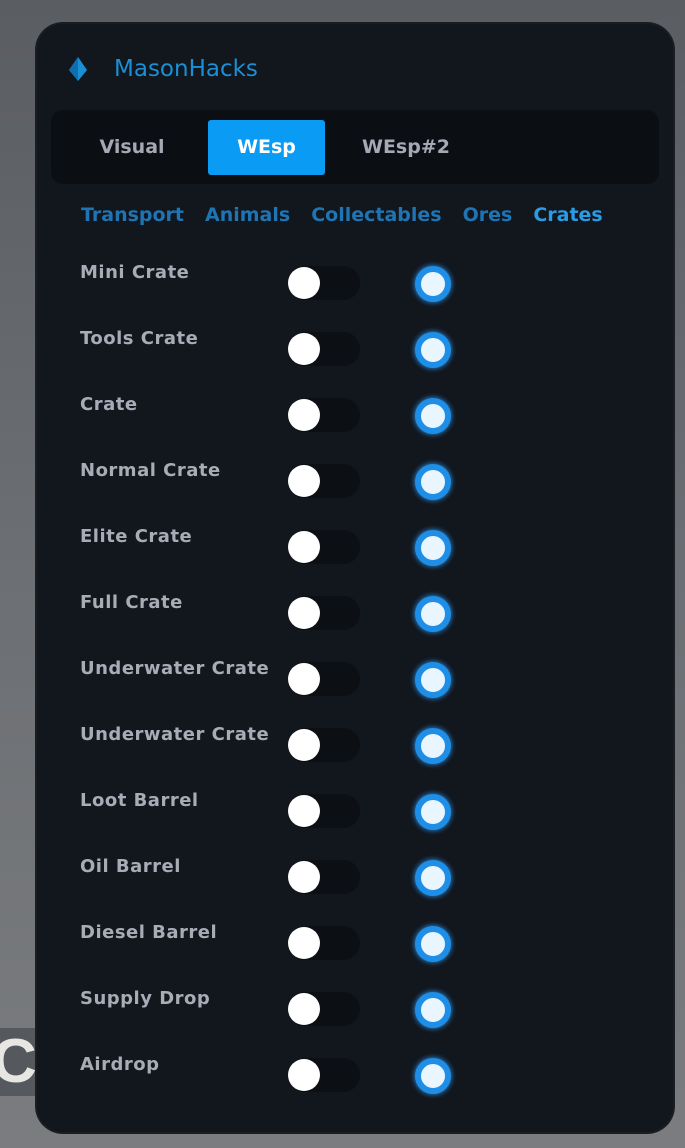 The width and height of the screenshot is (685, 1148). What do you see at coordinates (355, 147) in the screenshot?
I see `tab-bar: Visual WEsp WEsp#2` at bounding box center [355, 147].